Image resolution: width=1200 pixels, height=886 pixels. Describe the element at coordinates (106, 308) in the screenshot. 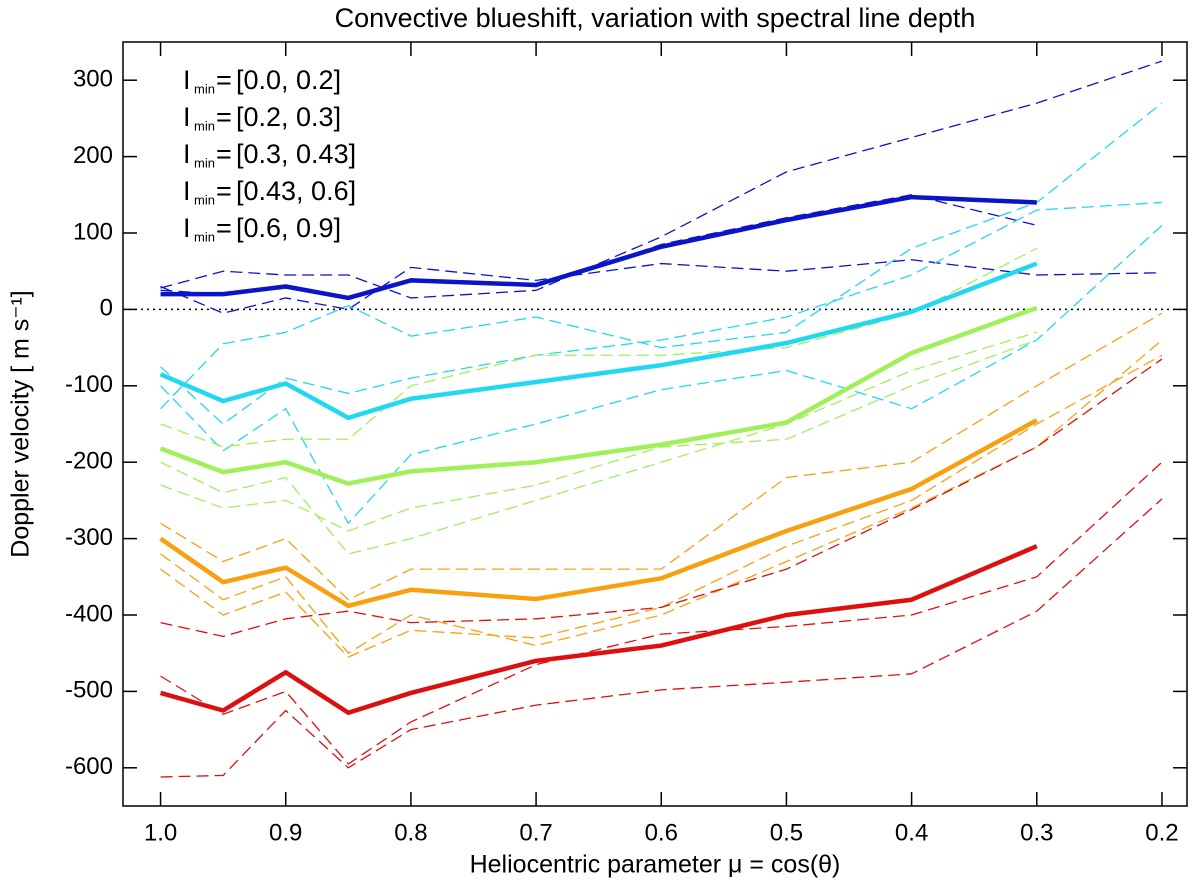

I see `y-tick-label: 0` at that location.